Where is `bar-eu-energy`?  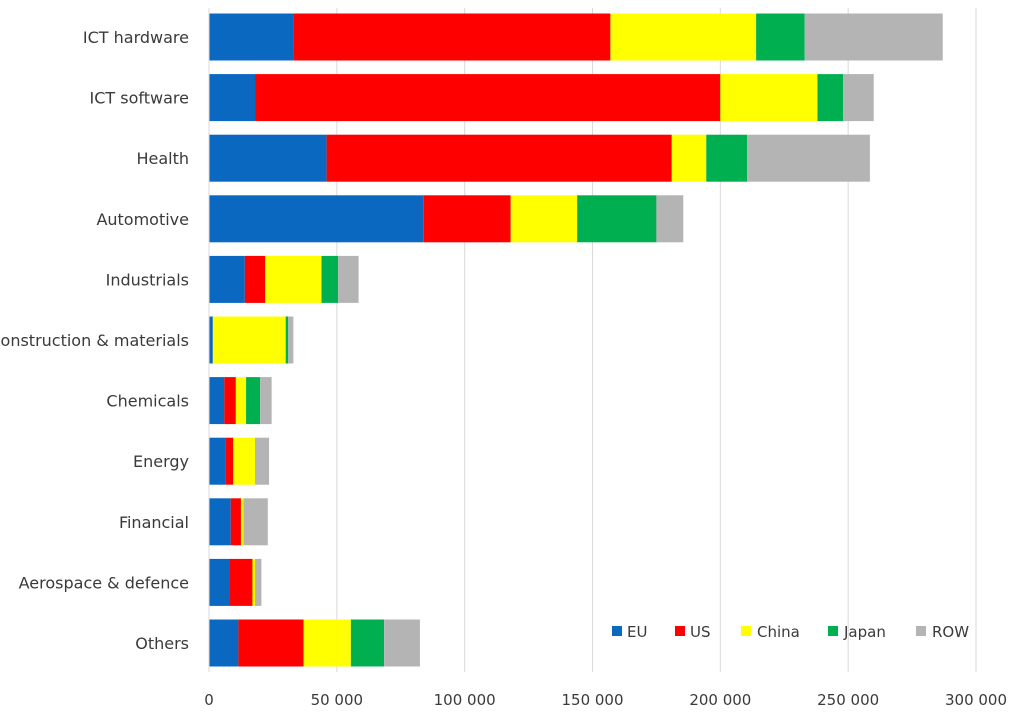
bar-eu-energy is located at coordinates (217, 461).